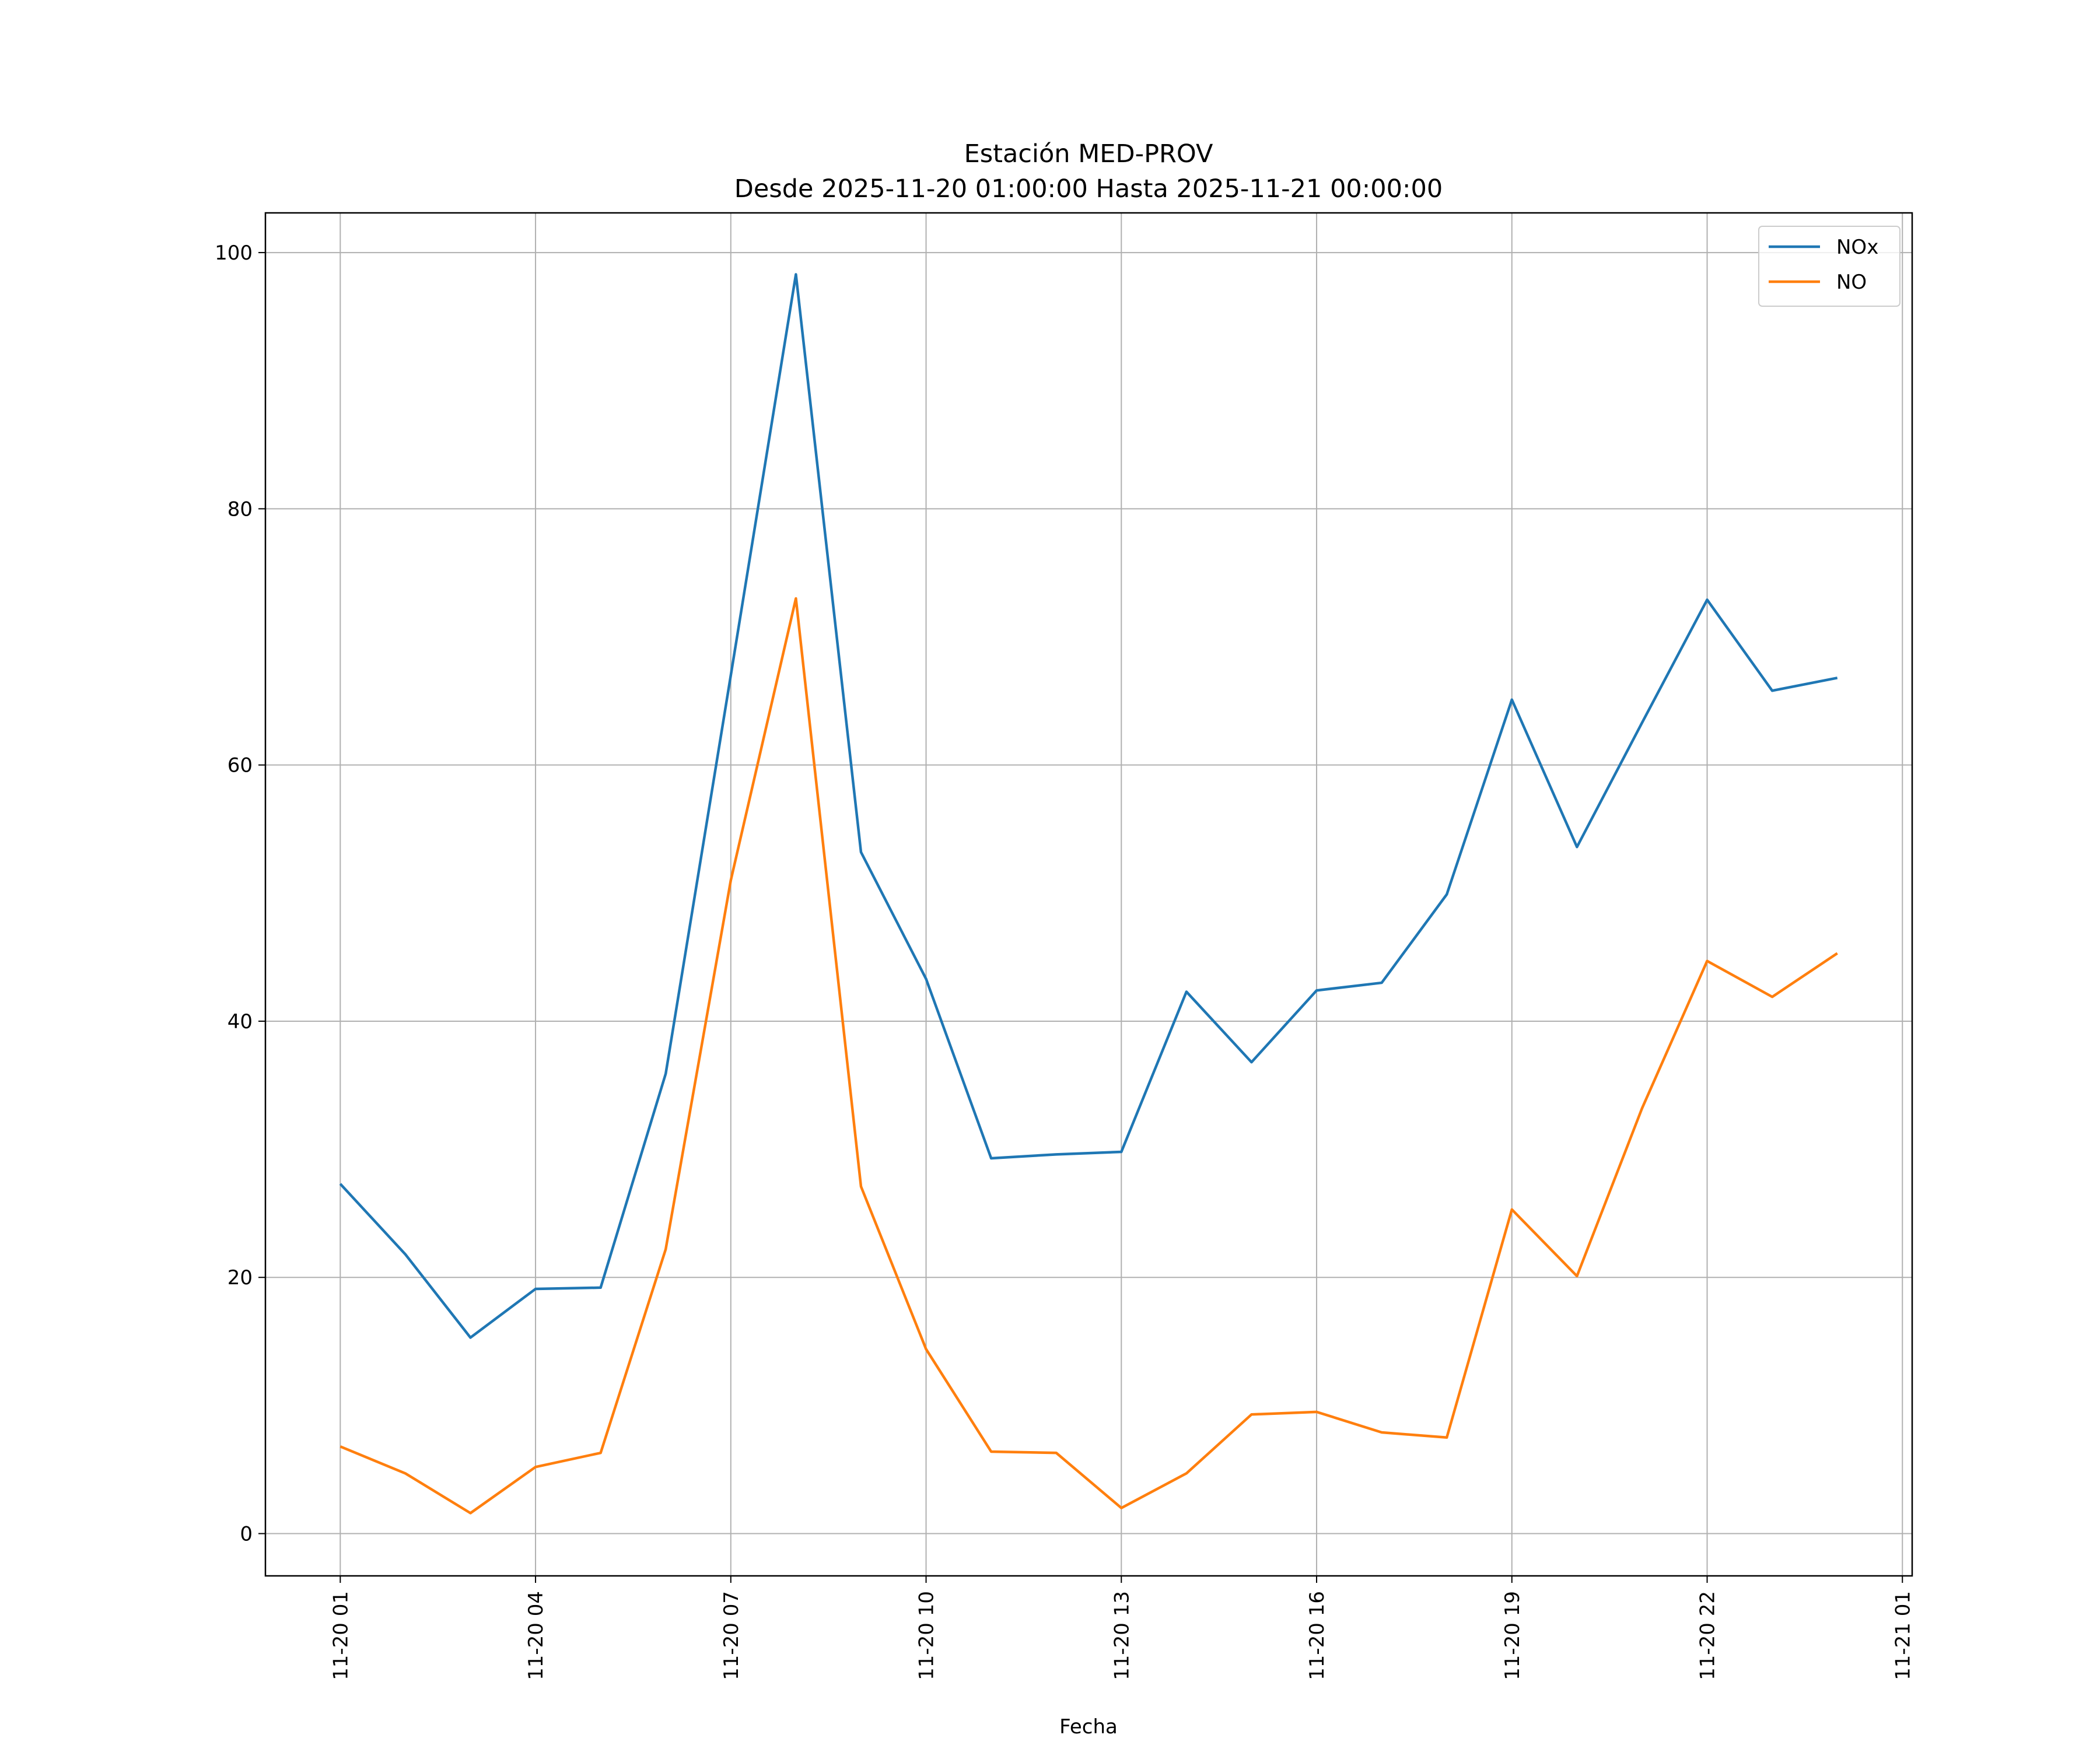 The height and width of the screenshot is (1752, 2100). What do you see at coordinates (927, 1635) in the screenshot?
I see `x-tick-label: 11-20 10` at bounding box center [927, 1635].